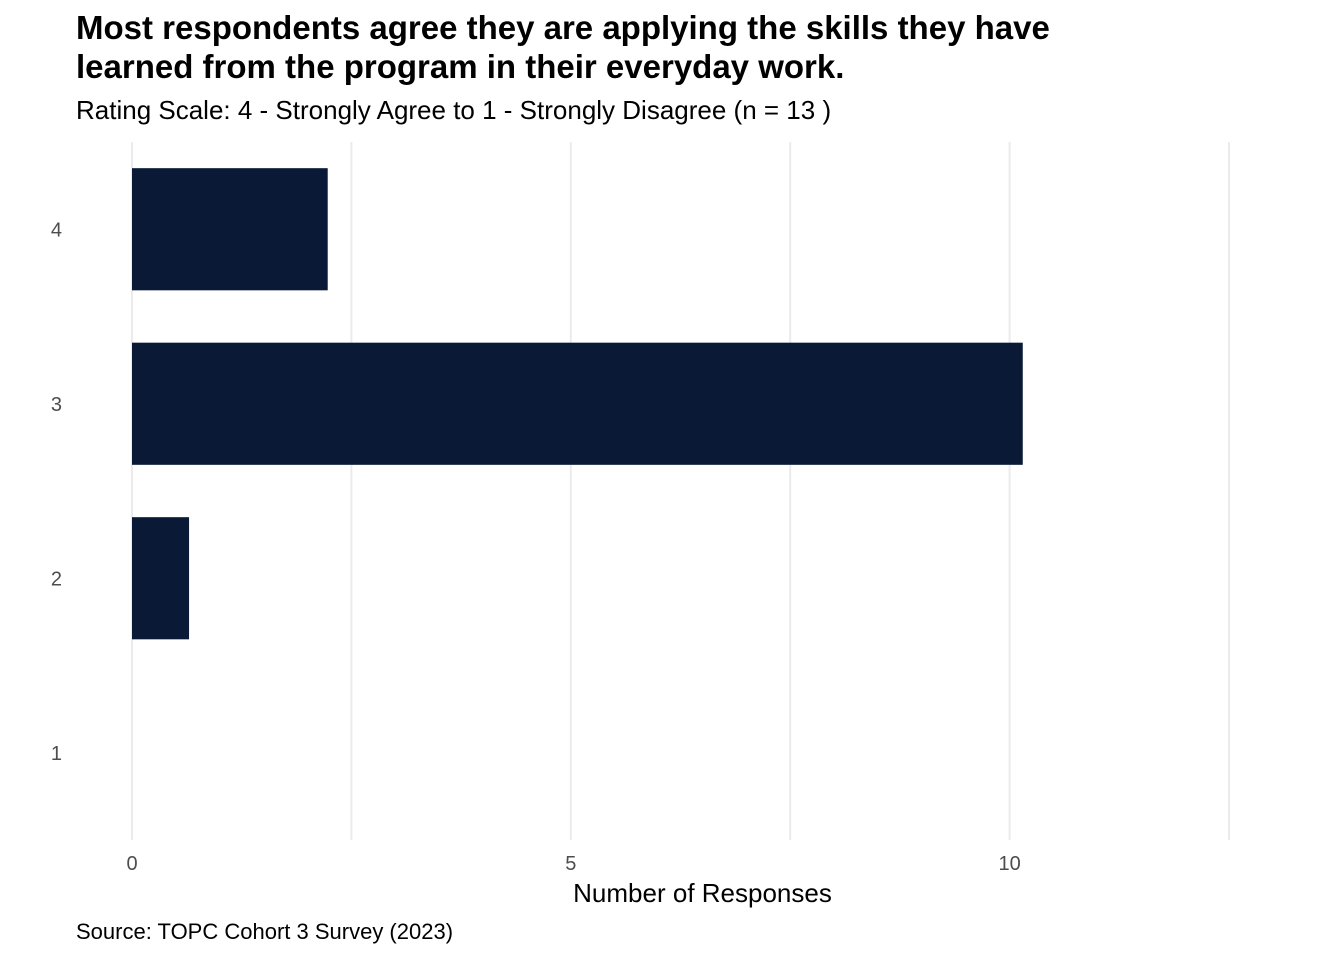 Image resolution: width=1344 pixels, height=960 pixels. I want to click on x-tick-label: 0, so click(131, 864).